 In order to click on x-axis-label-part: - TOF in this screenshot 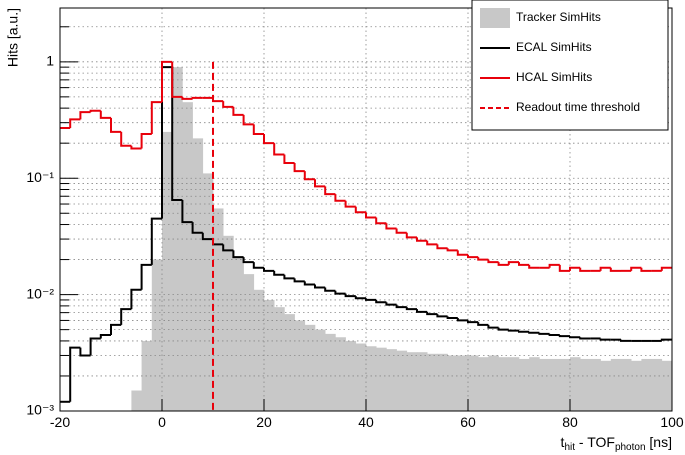, I will do `click(595, 442)`.